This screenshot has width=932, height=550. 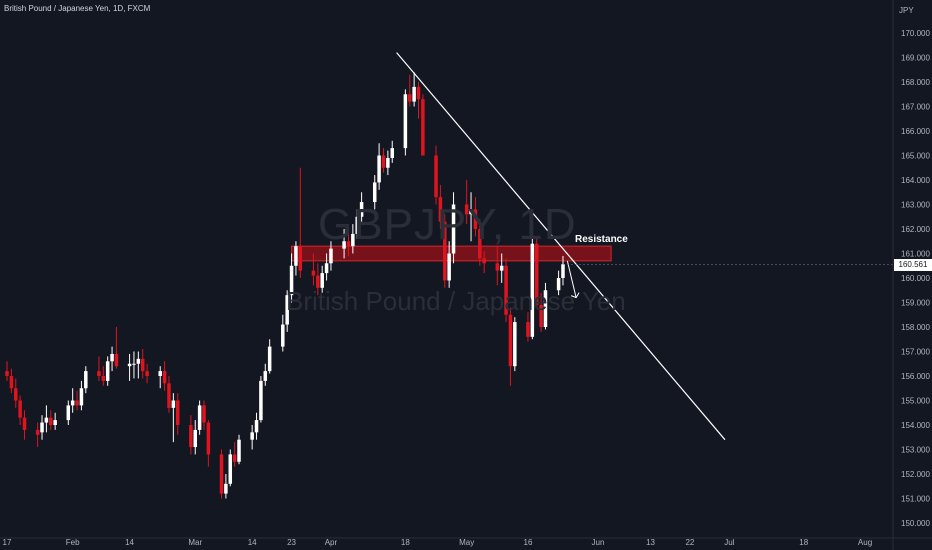 What do you see at coordinates (915, 474) in the screenshot?
I see `y-tick-label: 152.000` at bounding box center [915, 474].